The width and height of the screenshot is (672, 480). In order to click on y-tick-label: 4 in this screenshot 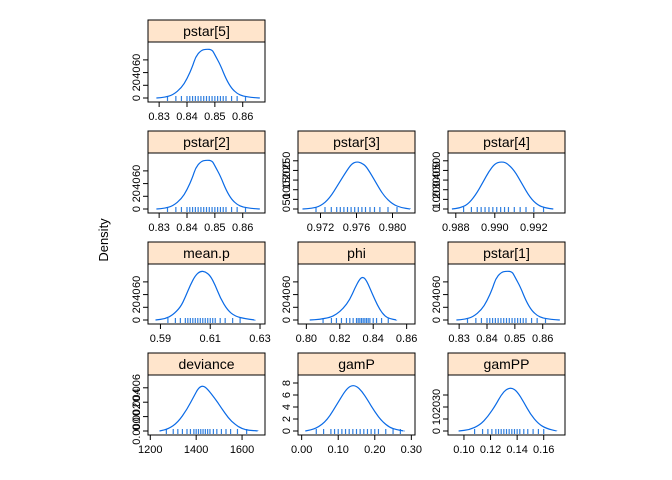, I will do `click(287, 407)`.